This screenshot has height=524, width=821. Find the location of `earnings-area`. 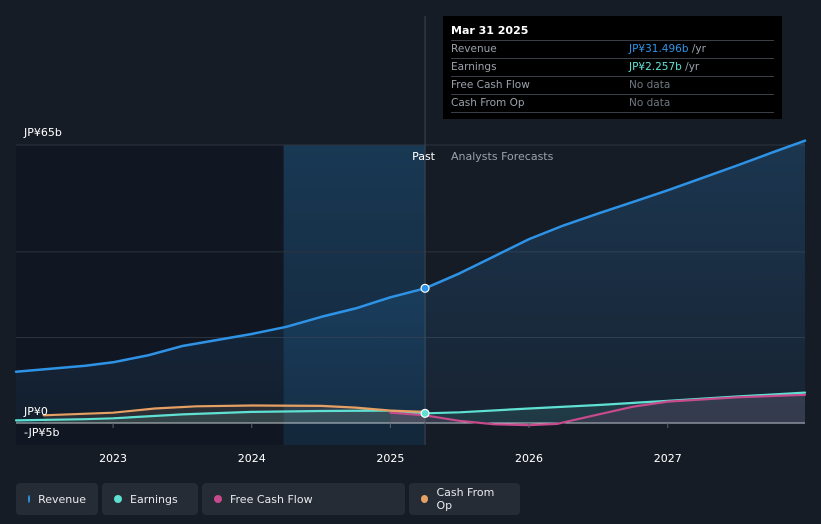

earnings-area is located at coordinates (410, 407).